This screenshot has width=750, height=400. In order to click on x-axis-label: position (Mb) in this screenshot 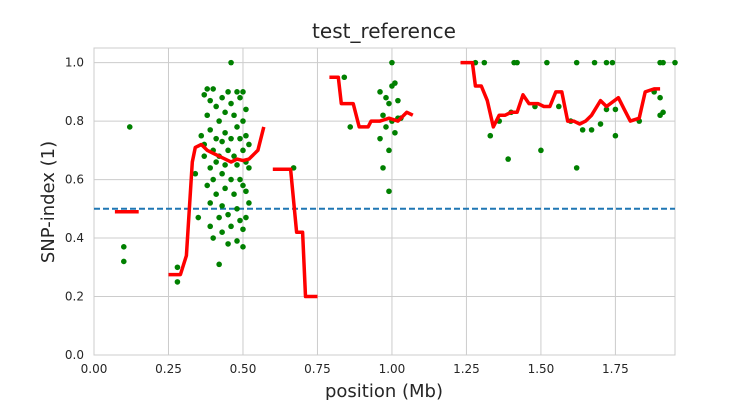, I will do `click(384, 390)`.